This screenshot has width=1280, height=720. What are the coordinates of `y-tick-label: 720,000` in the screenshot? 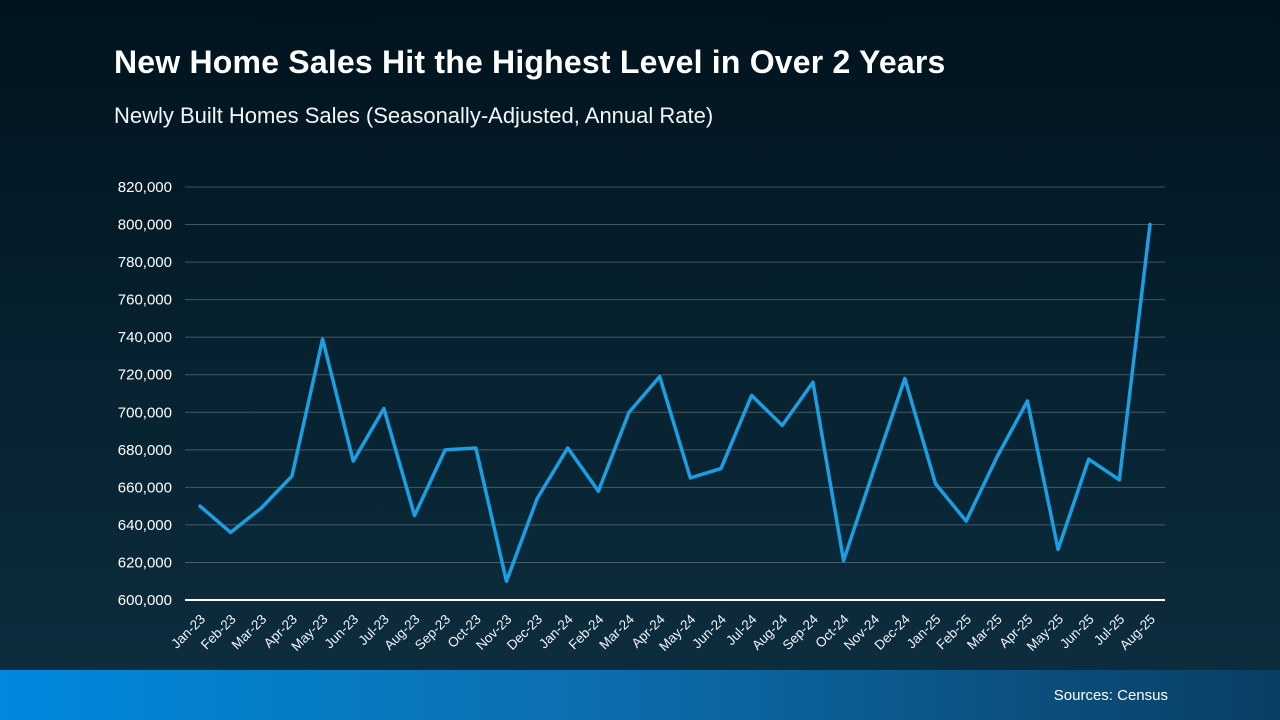 It's located at (145, 375).